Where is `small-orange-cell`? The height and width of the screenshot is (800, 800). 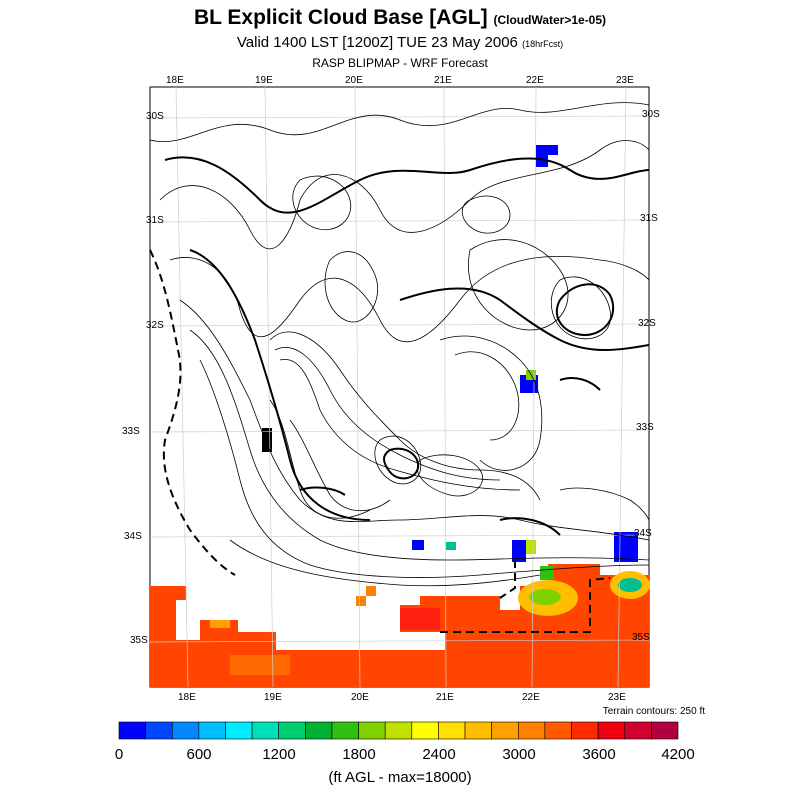
small-orange-cell is located at coordinates (371, 591).